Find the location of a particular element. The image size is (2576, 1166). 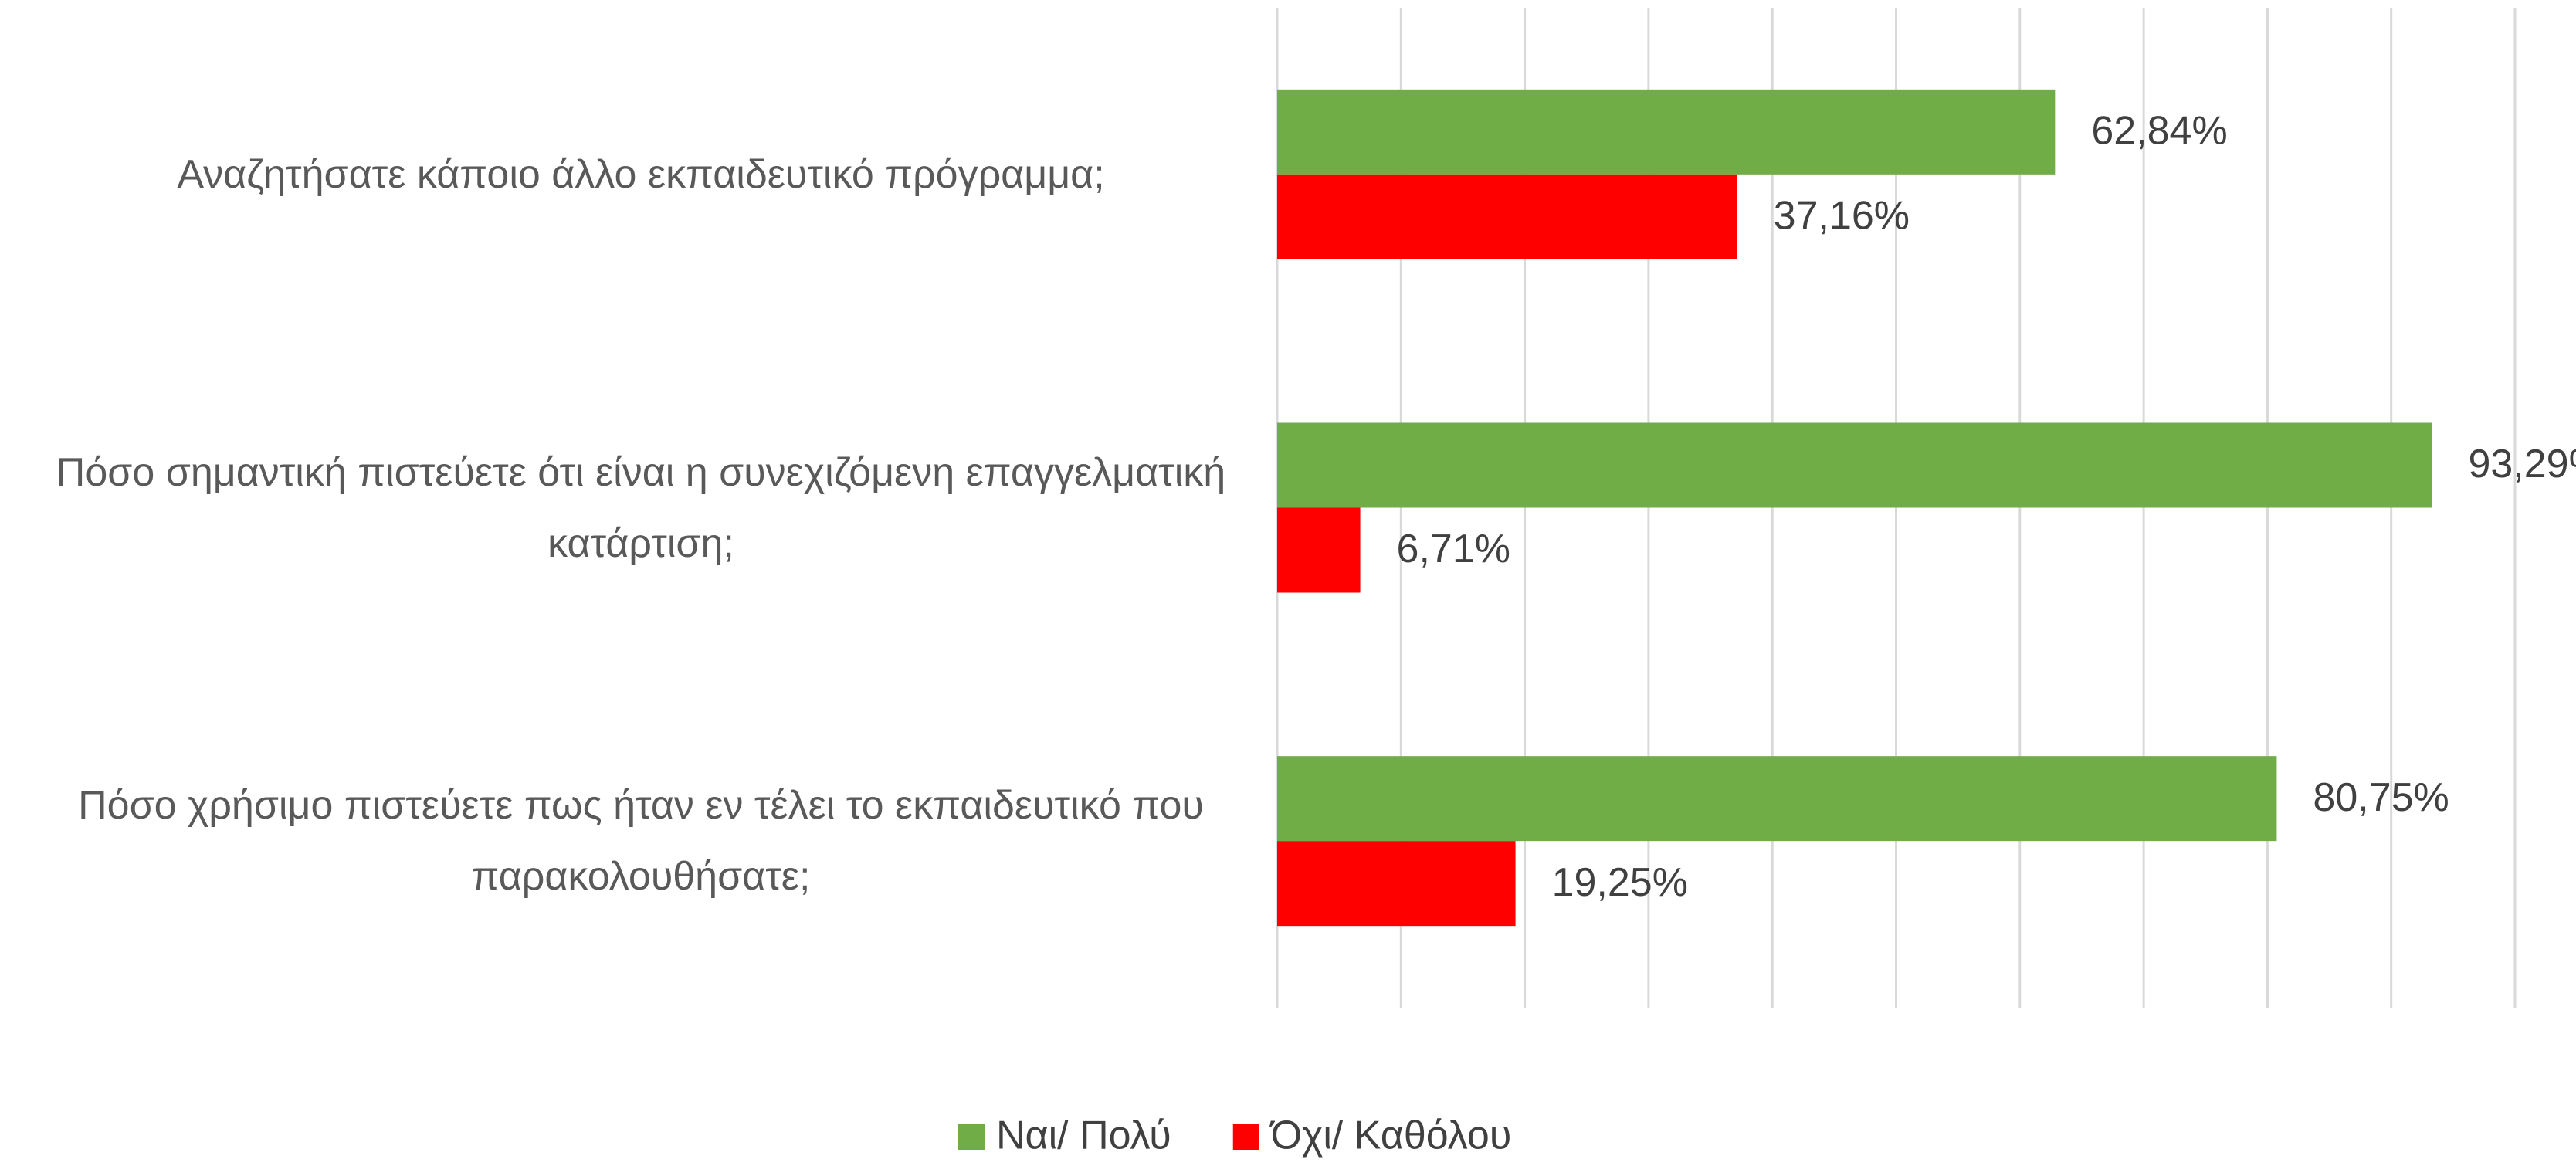

value-label: 93,29% is located at coordinates (2522, 464).